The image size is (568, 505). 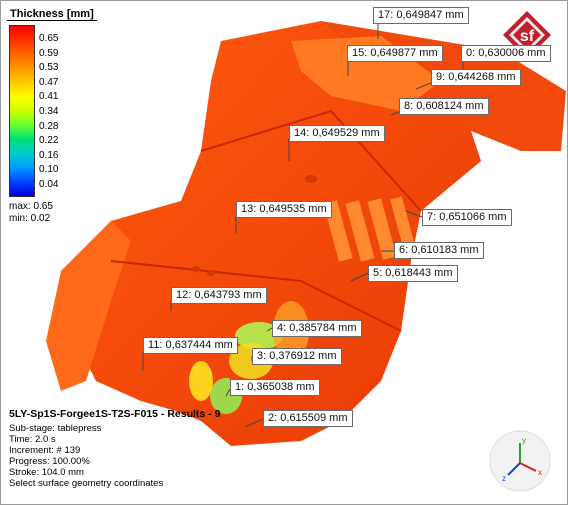 What do you see at coordinates (46, 472) in the screenshot?
I see `info-stroke: Stroke: 104.0 mm` at bounding box center [46, 472].